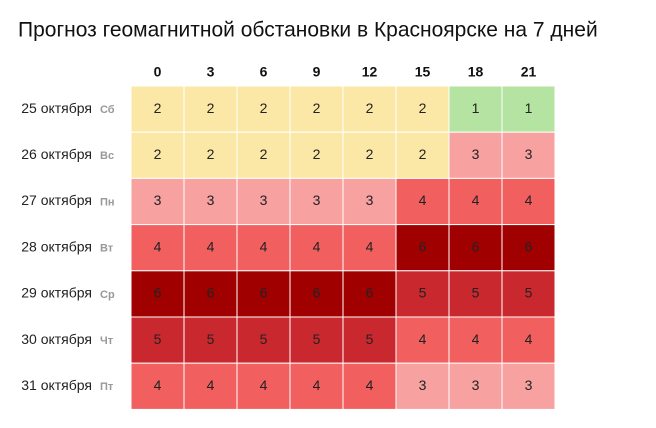  What do you see at coordinates (107, 295) in the screenshot?
I see `row-weekday: Ср` at bounding box center [107, 295].